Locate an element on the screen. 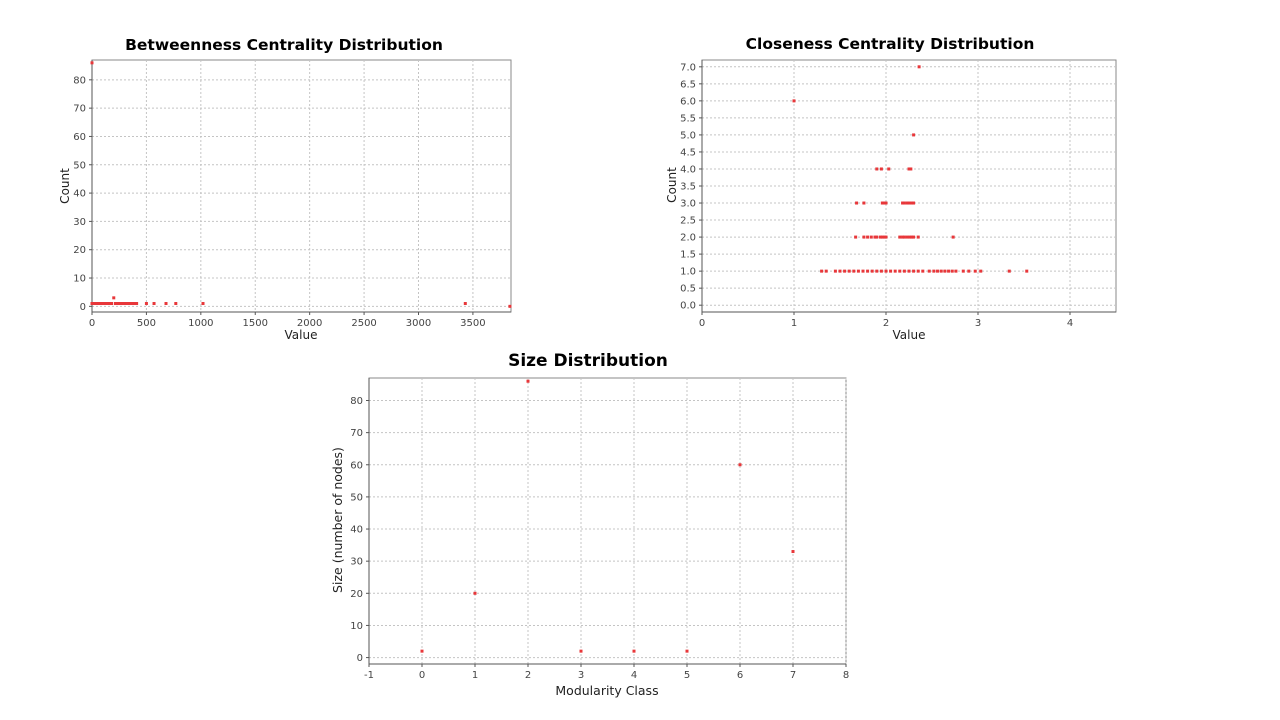  closeness-y-tick-label: 7.0 is located at coordinates (688, 67).